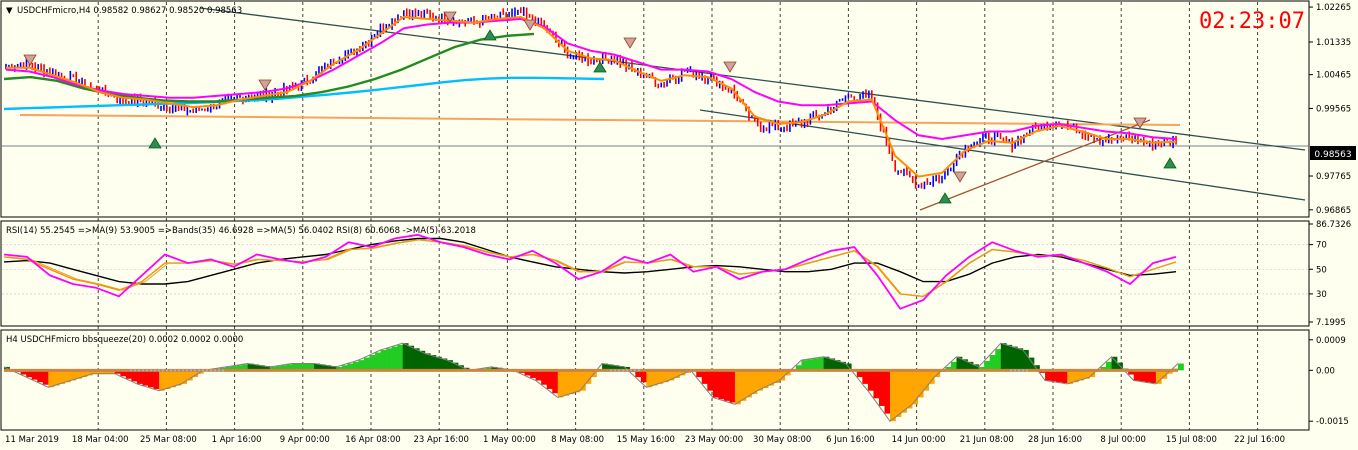 The width and height of the screenshot is (1358, 450). I want to click on x-tick-label: 28 Jun 16:00, so click(1055, 440).